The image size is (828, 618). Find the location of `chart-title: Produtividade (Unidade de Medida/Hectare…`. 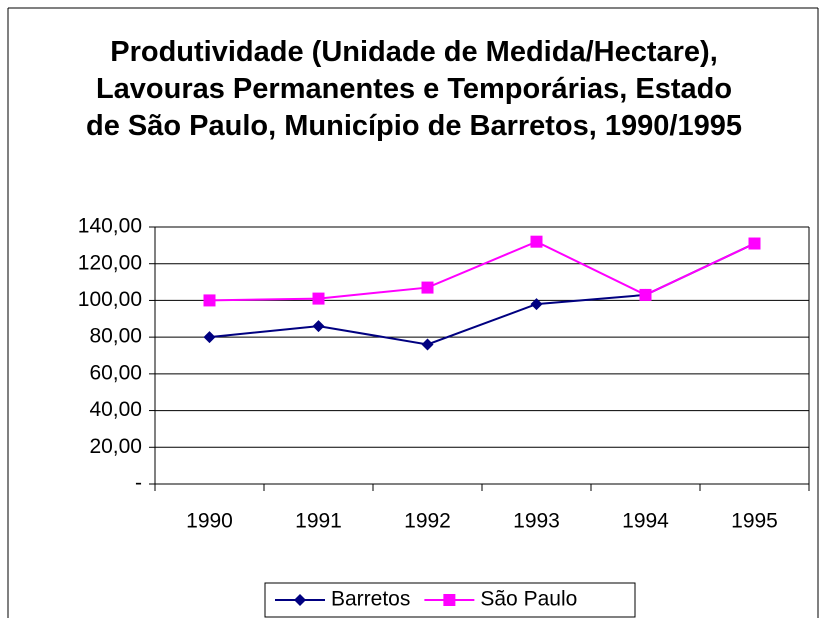

chart-title: Produtividade (Unidade de Medida/Hectare… is located at coordinates (414, 89).